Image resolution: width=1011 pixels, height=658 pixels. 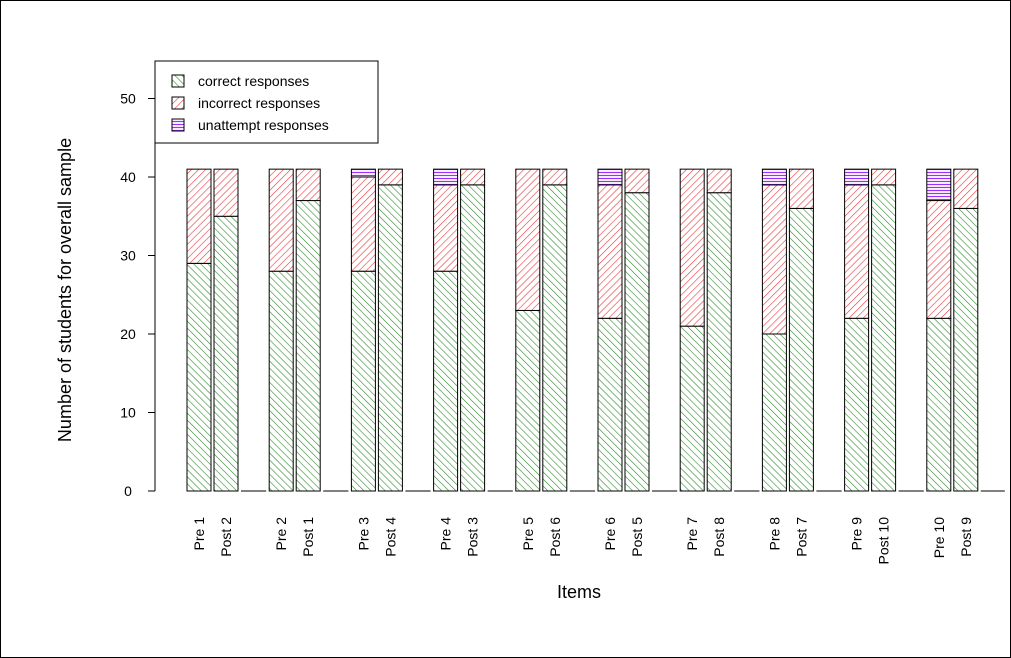 What do you see at coordinates (226, 537) in the screenshot?
I see `x-tick-label: Post 2` at bounding box center [226, 537].